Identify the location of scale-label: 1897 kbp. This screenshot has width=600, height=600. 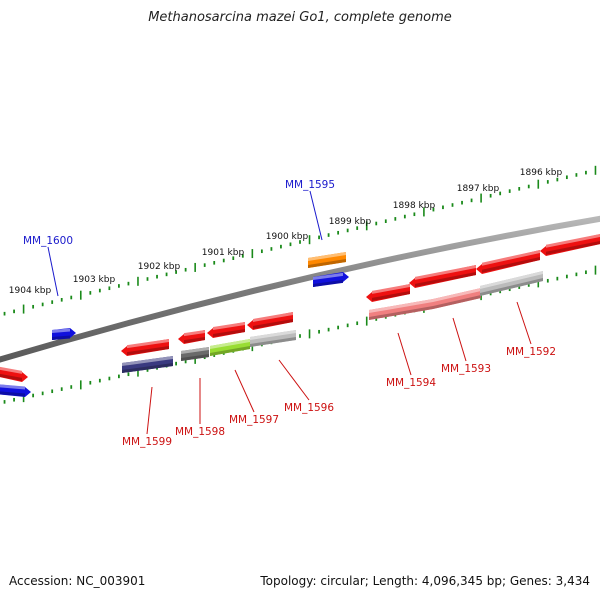
(478, 189).